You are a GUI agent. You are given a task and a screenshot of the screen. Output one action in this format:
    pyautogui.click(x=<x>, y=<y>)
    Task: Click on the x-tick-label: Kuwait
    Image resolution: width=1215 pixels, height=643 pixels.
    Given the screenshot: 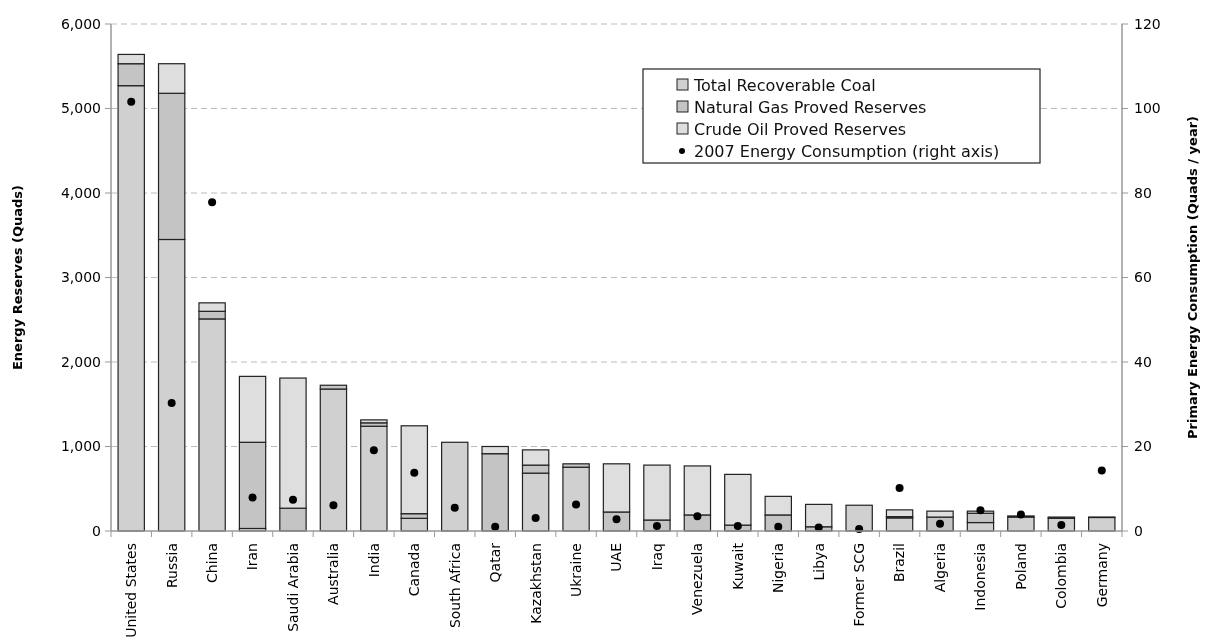 What is the action you would take?
    pyautogui.click(x=737, y=566)
    